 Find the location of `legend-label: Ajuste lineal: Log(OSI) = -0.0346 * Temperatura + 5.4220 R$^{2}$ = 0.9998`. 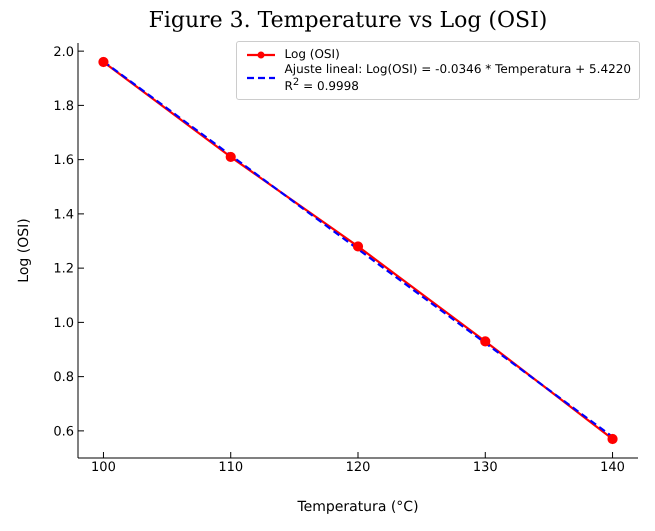

legend-label: Ajuste lineal: Log(OSI) = -0.0346 * Temperatura + 5.4220 R$^{2}$ = 0.9998 is located at coordinates (457, 77).